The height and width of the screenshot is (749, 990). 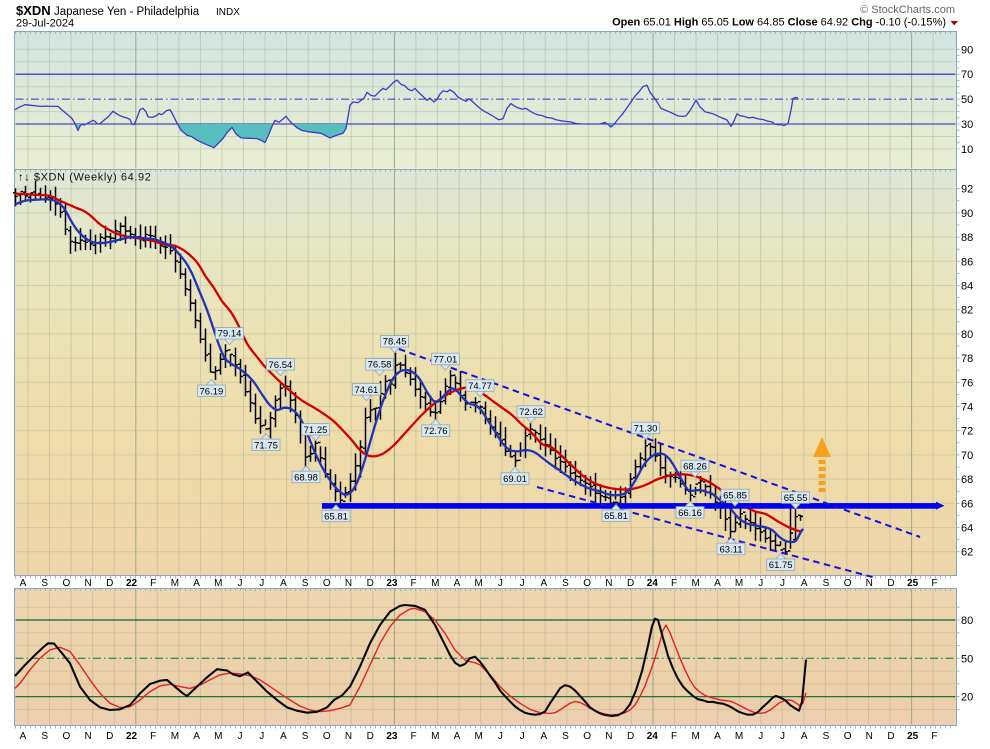 What do you see at coordinates (967, 359) in the screenshot?
I see `svg-text: 78` at bounding box center [967, 359].